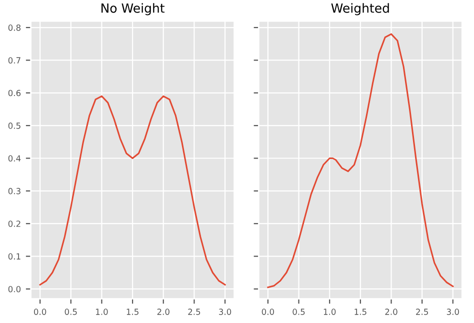 Image resolution: width=474 pixels, height=323 pixels. Describe the element at coordinates (14, 223) in the screenshot. I see `y-tick-label: 0.2` at that location.